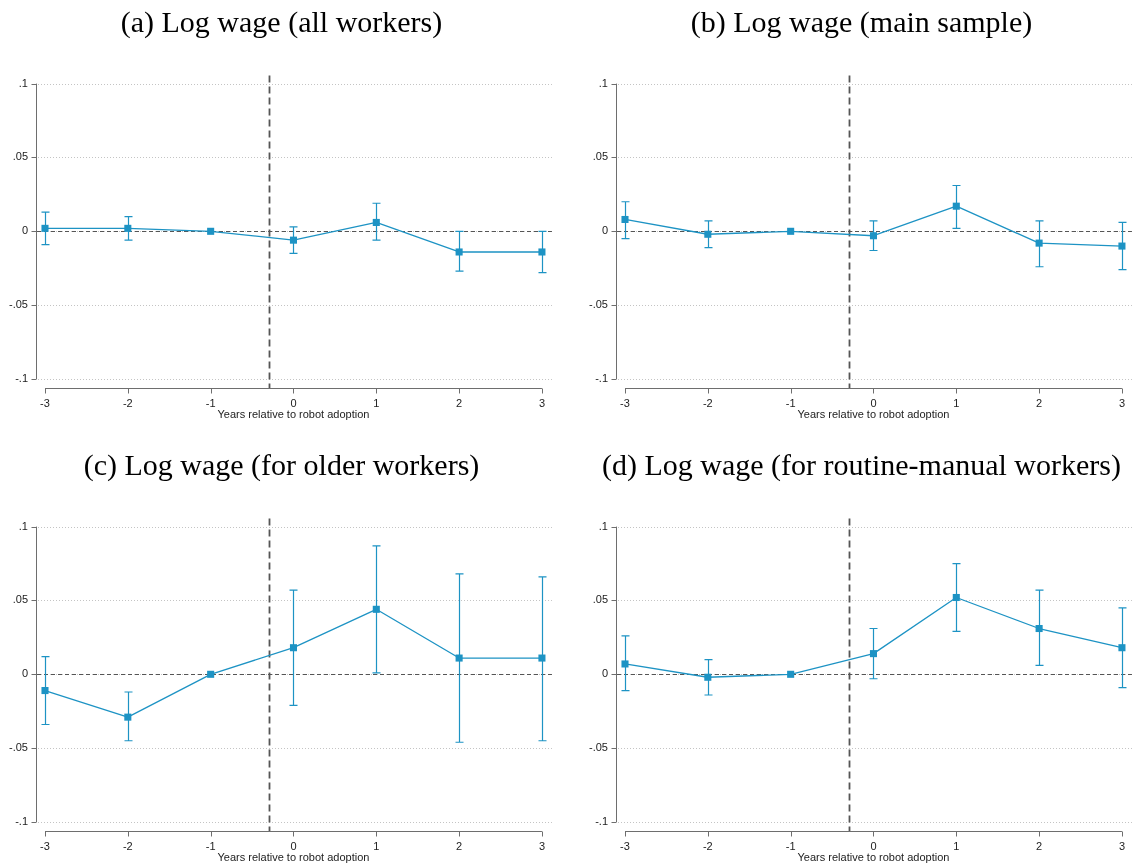 Image resolution: width=1143 pixels, height=866 pixels. Describe the element at coordinates (861, 22) in the screenshot. I see `chart-title: (b) Log wage (main sample)` at that location.